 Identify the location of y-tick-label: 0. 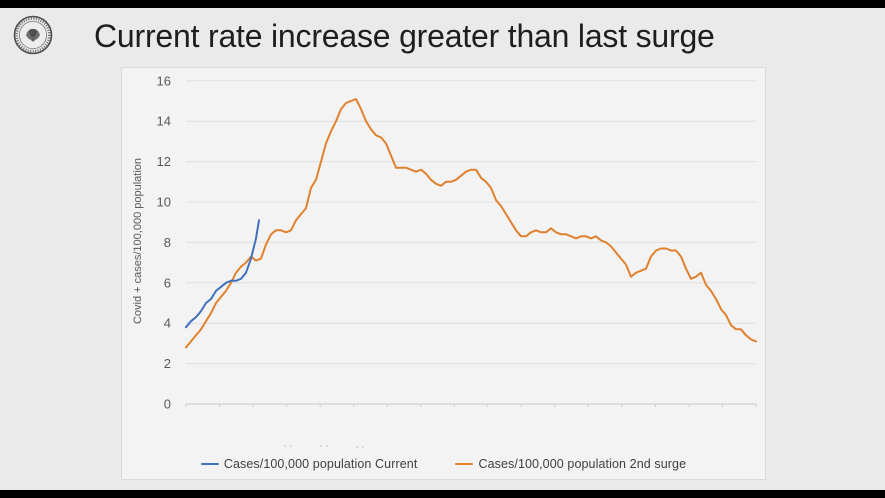
(167, 404).